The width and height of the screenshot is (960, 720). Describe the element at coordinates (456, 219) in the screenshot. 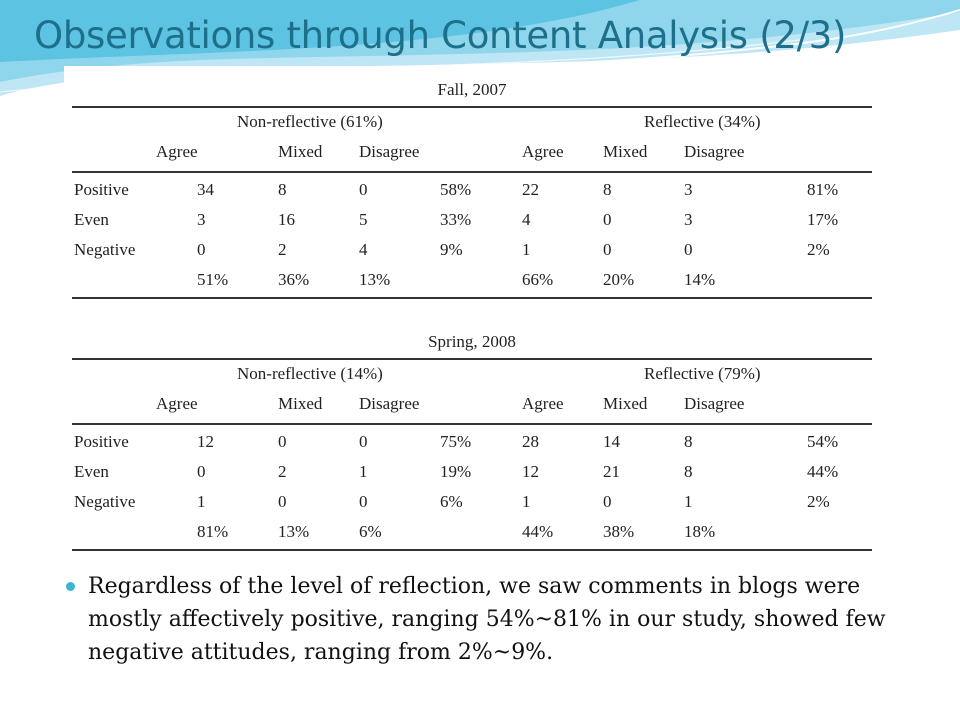

I see `cell-row-percent: 33%` at that location.